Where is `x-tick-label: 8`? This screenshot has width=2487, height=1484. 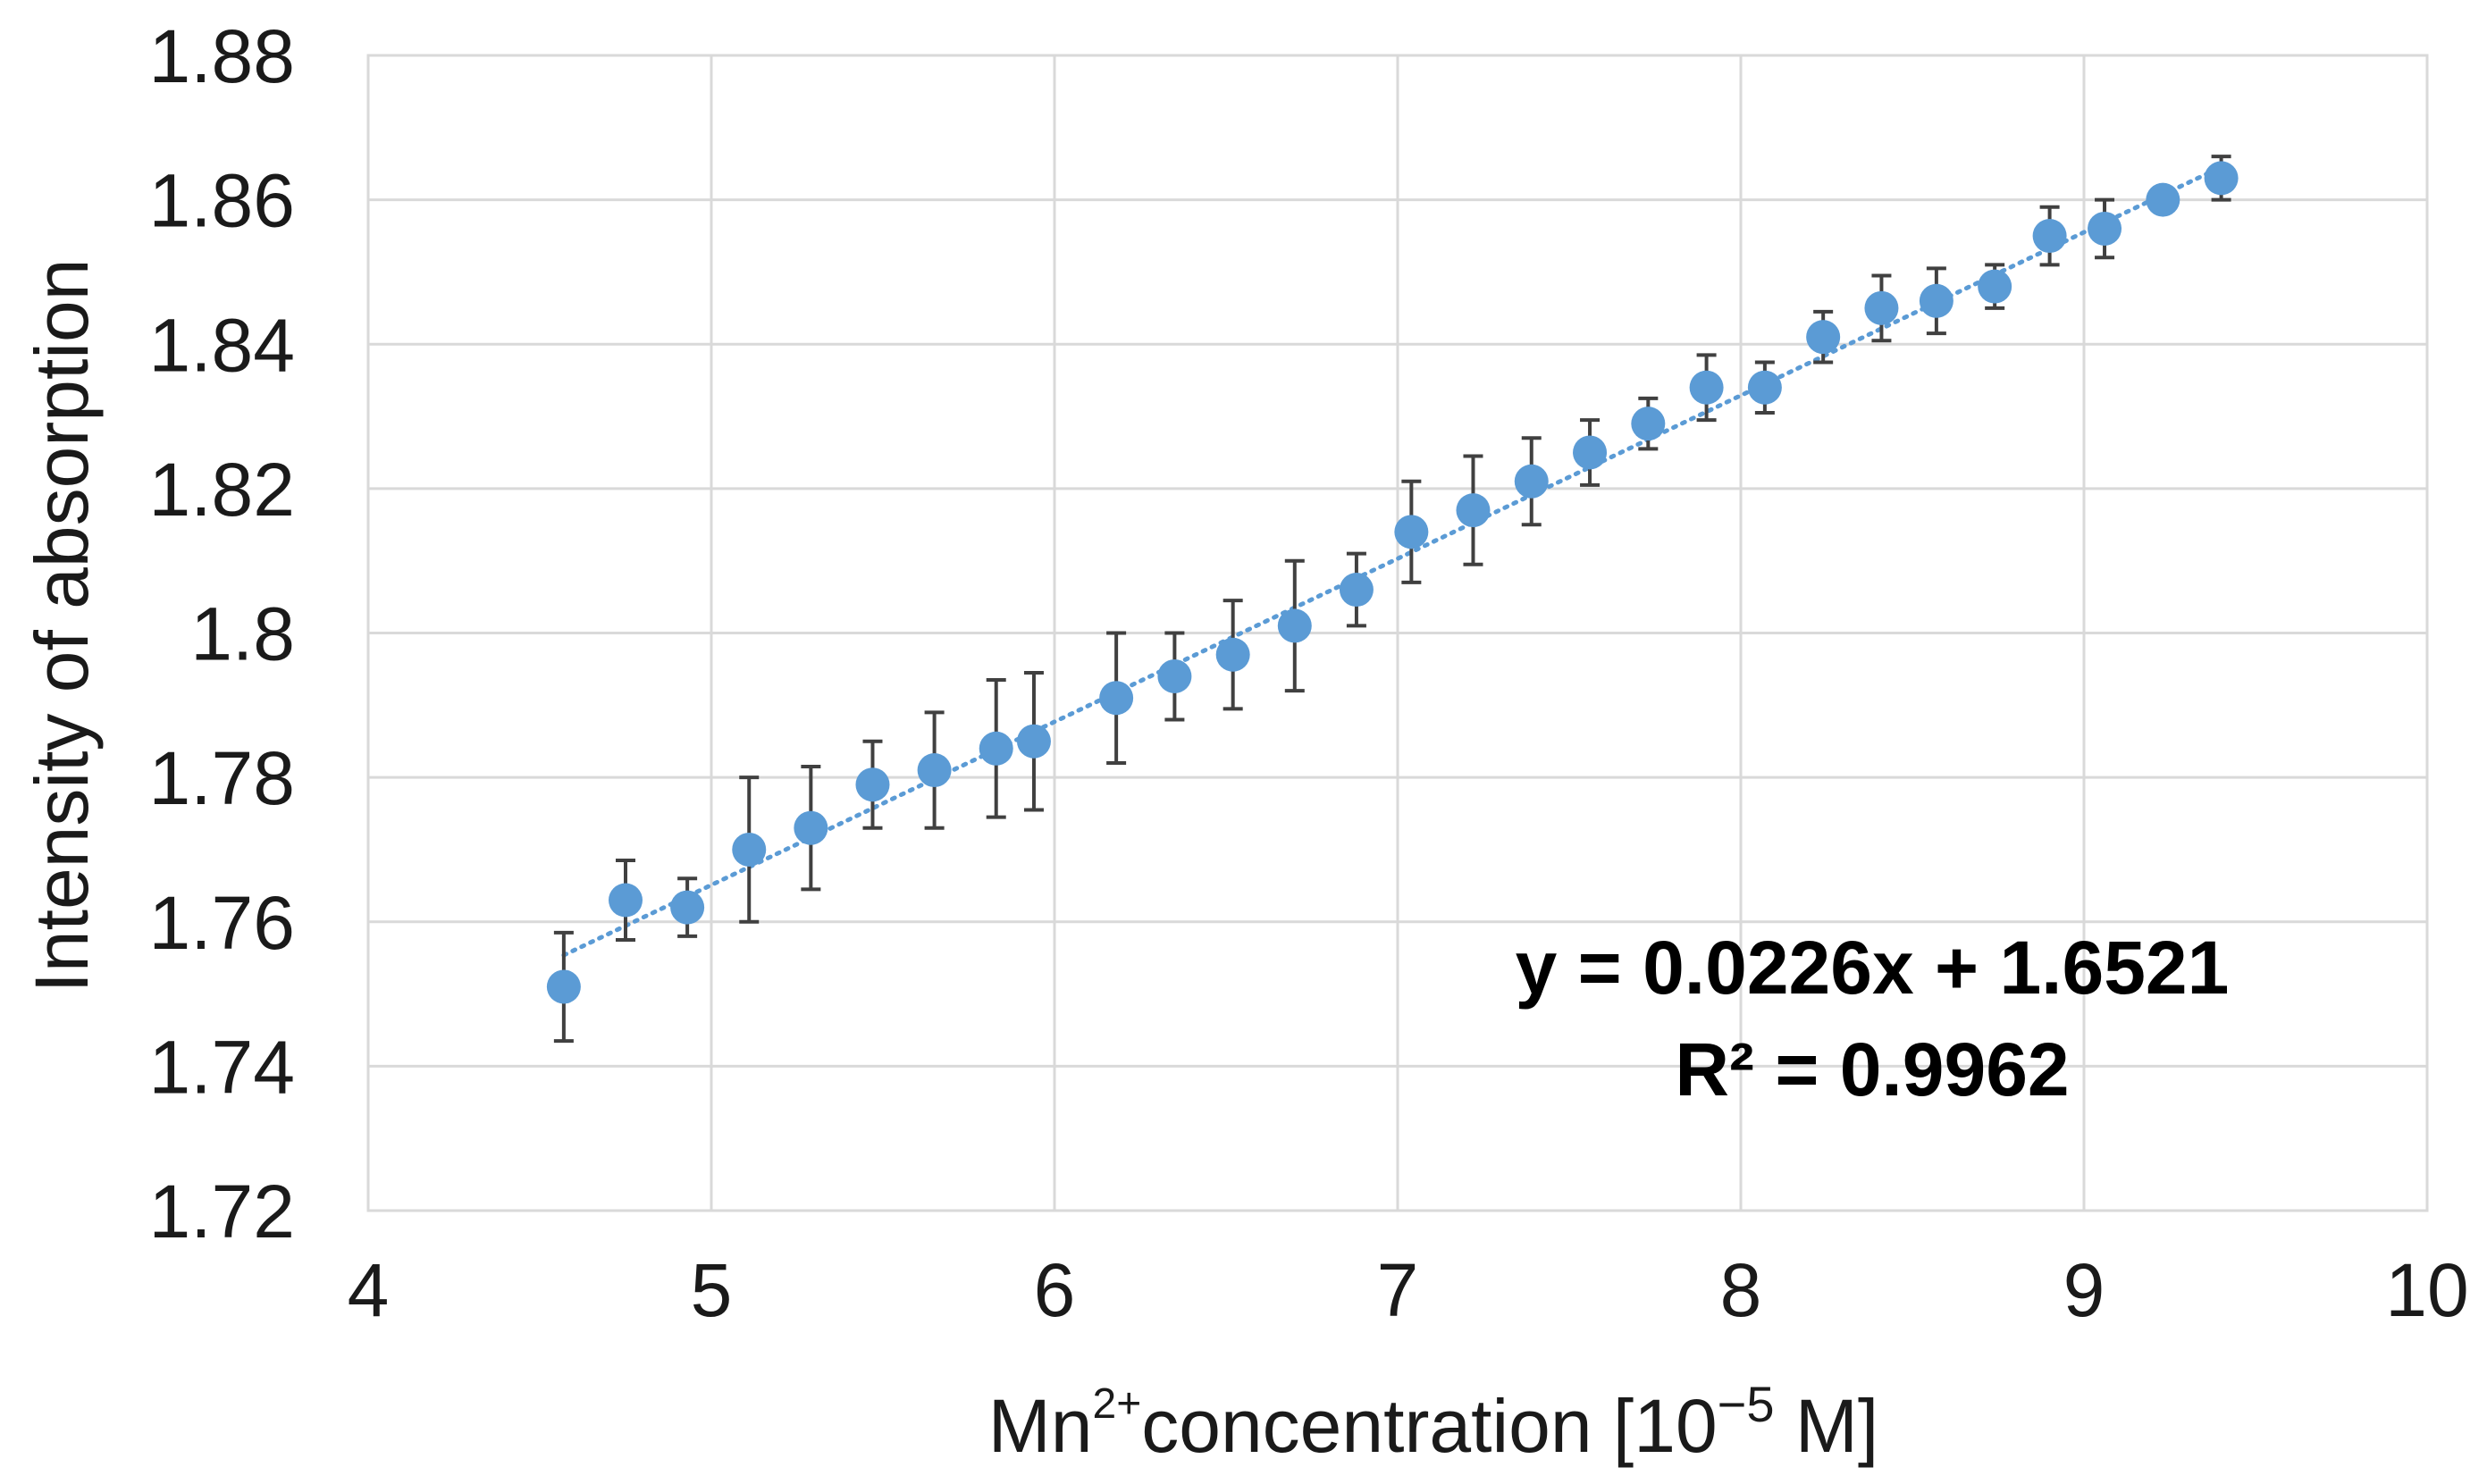 x-tick-label: 8 is located at coordinates (1741, 1290).